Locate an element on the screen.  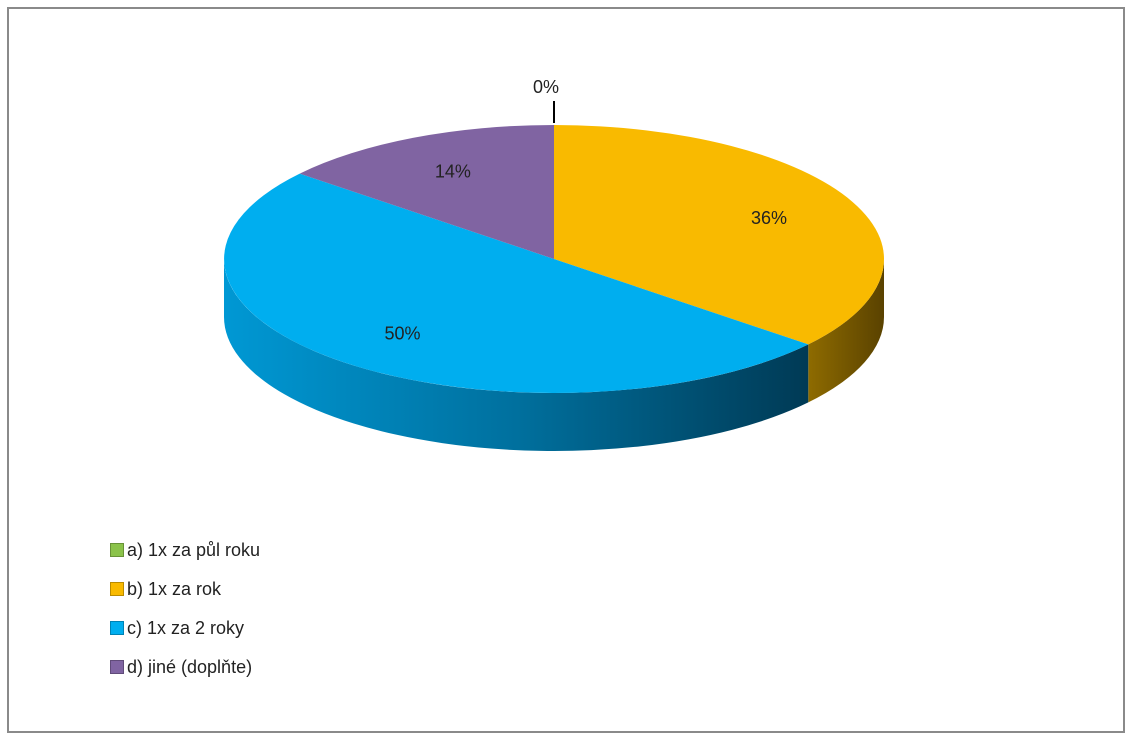
legend-swatch-a is located at coordinates (117, 550).